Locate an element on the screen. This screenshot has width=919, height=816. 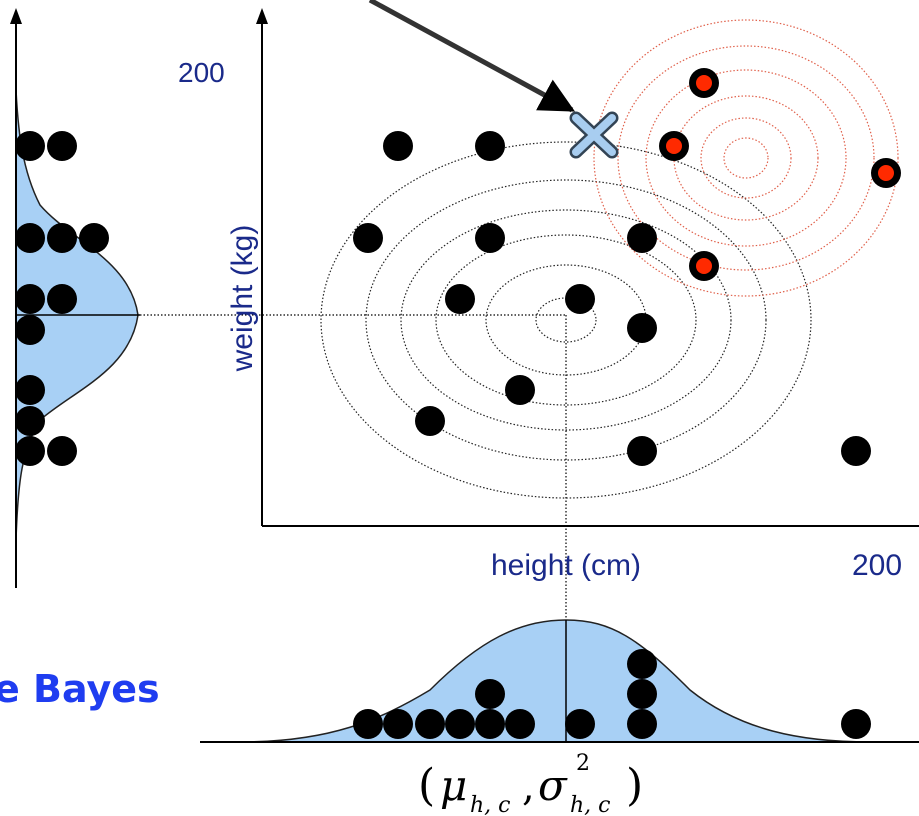
pointer-arrow is located at coordinates (472, 56).